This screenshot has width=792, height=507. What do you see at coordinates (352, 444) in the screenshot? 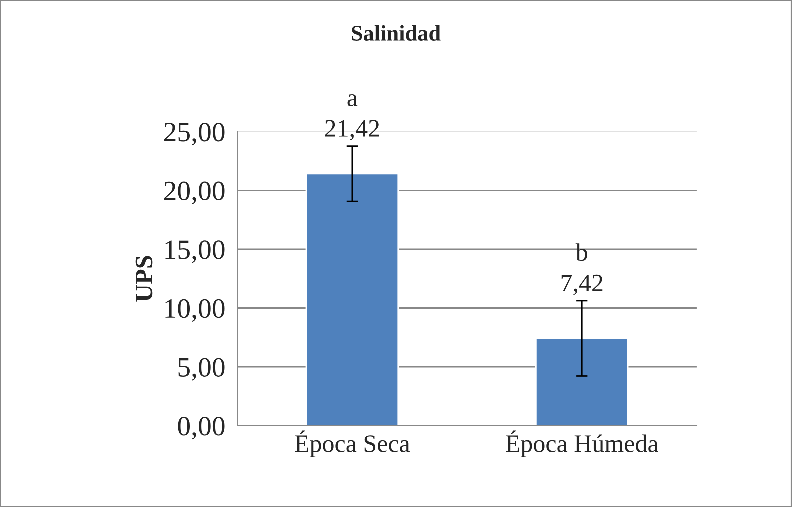
I see `x-tick-label: Época Seca` at bounding box center [352, 444].